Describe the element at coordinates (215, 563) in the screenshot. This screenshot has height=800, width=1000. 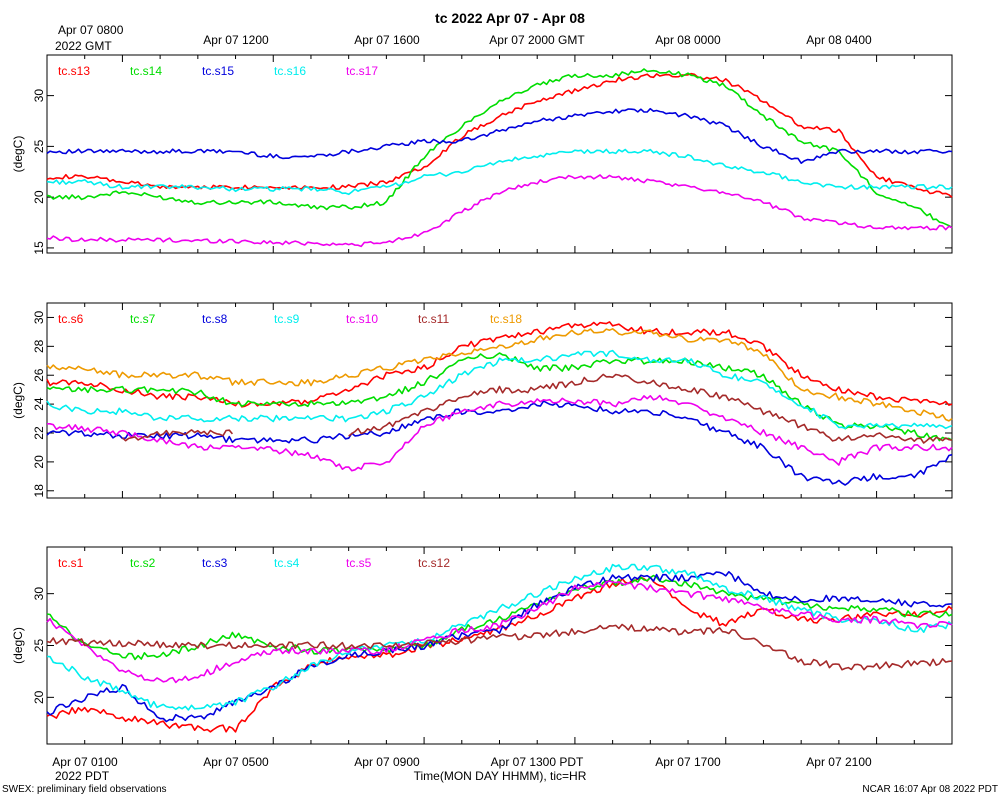
I see `legend-entry-tc-s3: tc.s3` at that location.